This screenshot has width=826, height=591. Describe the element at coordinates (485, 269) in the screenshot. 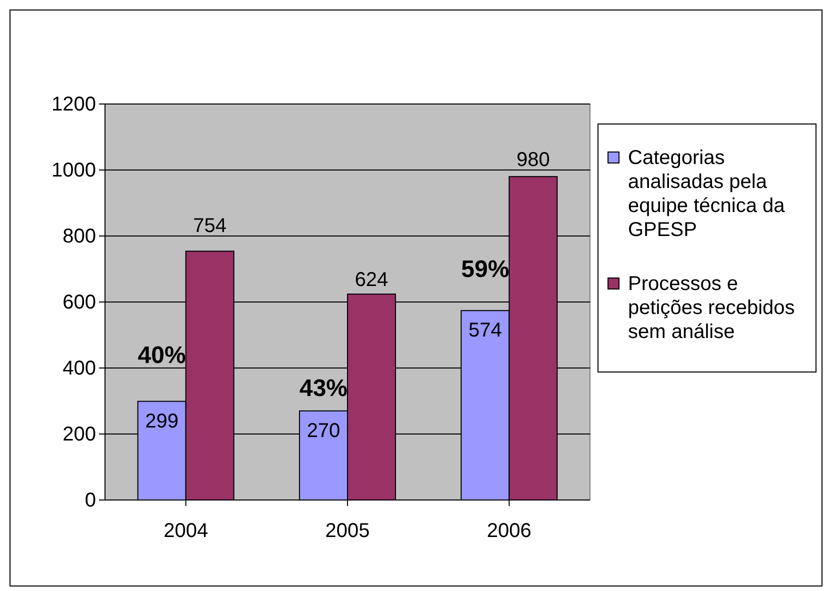

I see `annotation: 59%` at that location.